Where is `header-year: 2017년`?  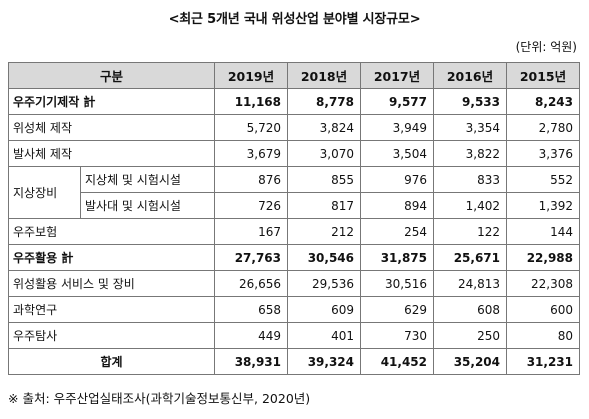 header-year: 2017년 is located at coordinates (397, 75).